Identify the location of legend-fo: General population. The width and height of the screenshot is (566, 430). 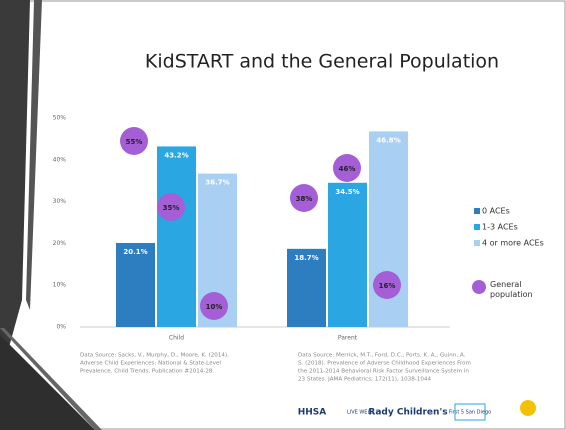
(511, 289).